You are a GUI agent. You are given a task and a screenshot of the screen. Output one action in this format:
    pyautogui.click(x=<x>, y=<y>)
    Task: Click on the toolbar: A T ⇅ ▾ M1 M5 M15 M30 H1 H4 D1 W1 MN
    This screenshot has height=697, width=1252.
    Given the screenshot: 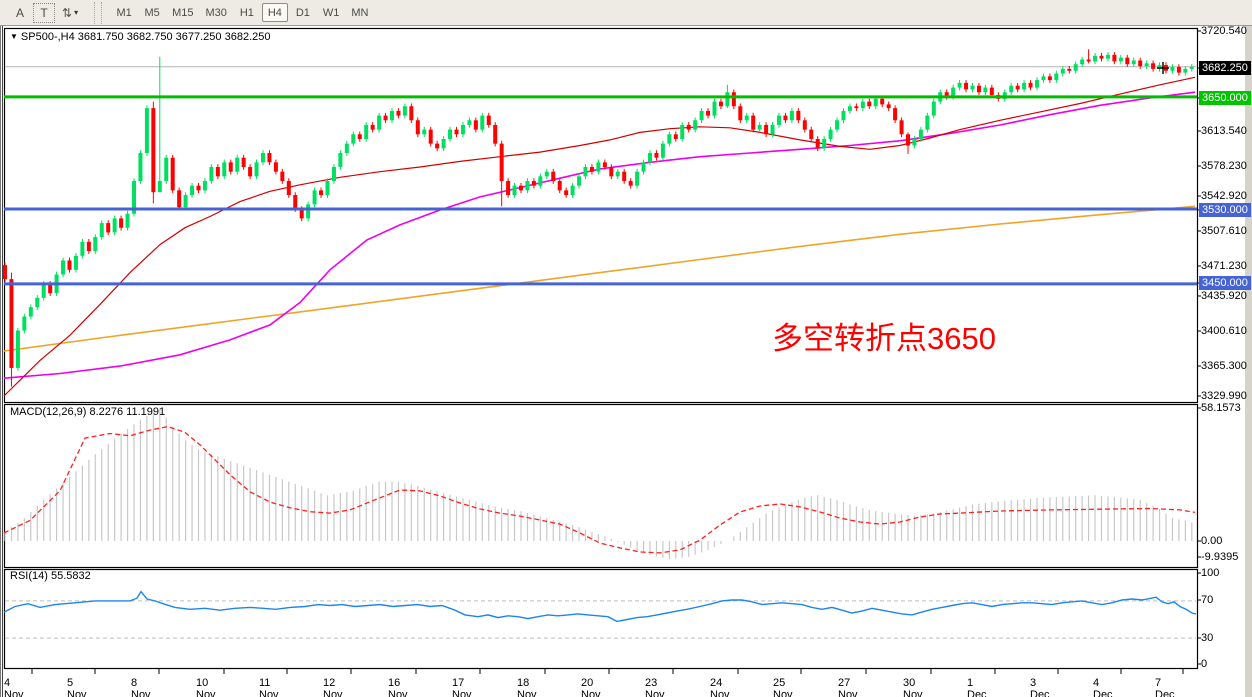 What is the action you would take?
    pyautogui.click(x=626, y=13)
    